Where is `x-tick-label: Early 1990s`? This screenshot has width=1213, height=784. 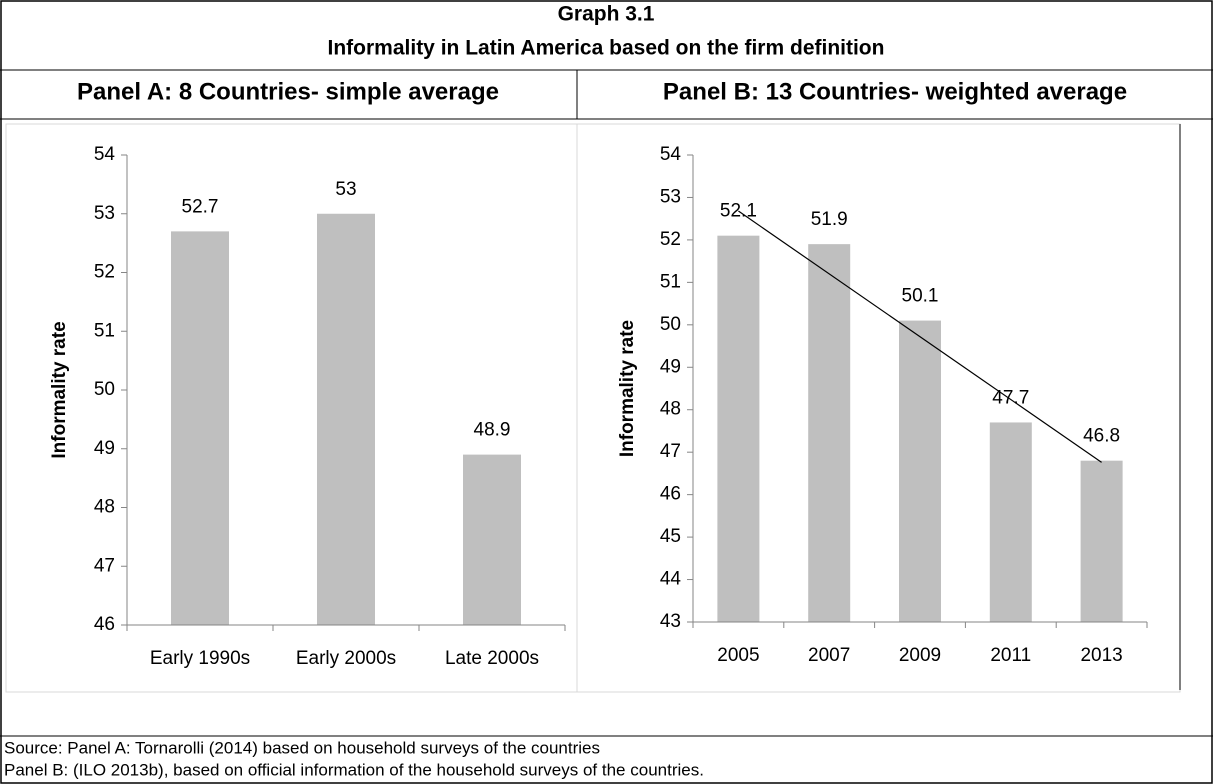 x-tick-label: Early 1990s is located at coordinates (200, 658).